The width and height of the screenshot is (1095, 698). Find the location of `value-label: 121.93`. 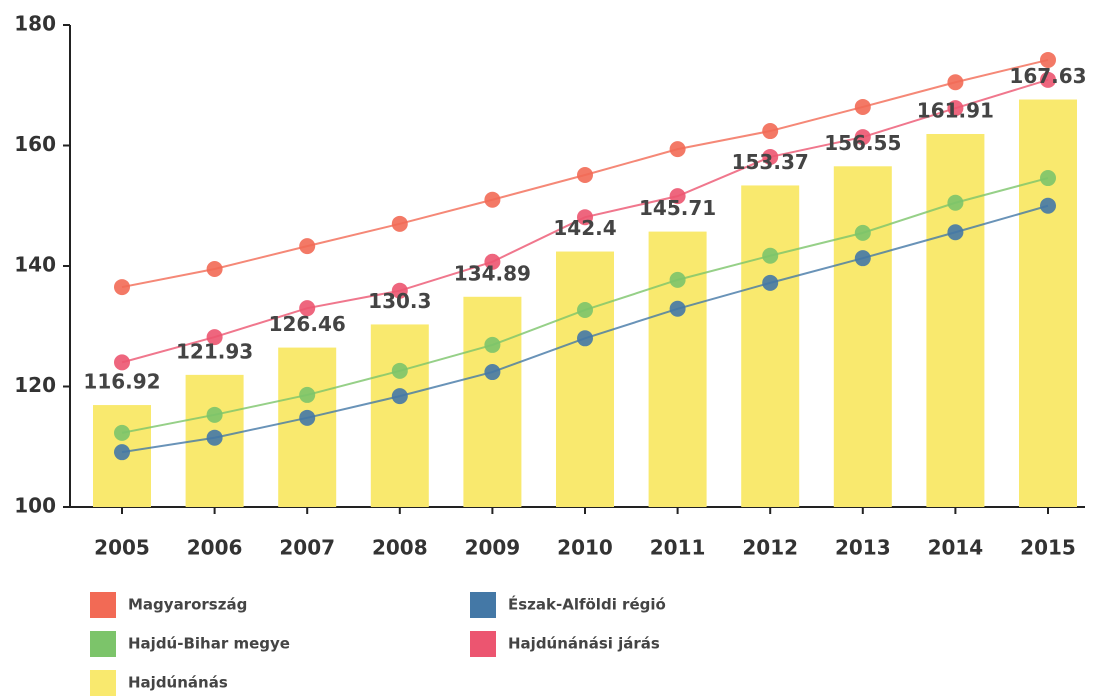

value-label: 121.93 is located at coordinates (214, 351).